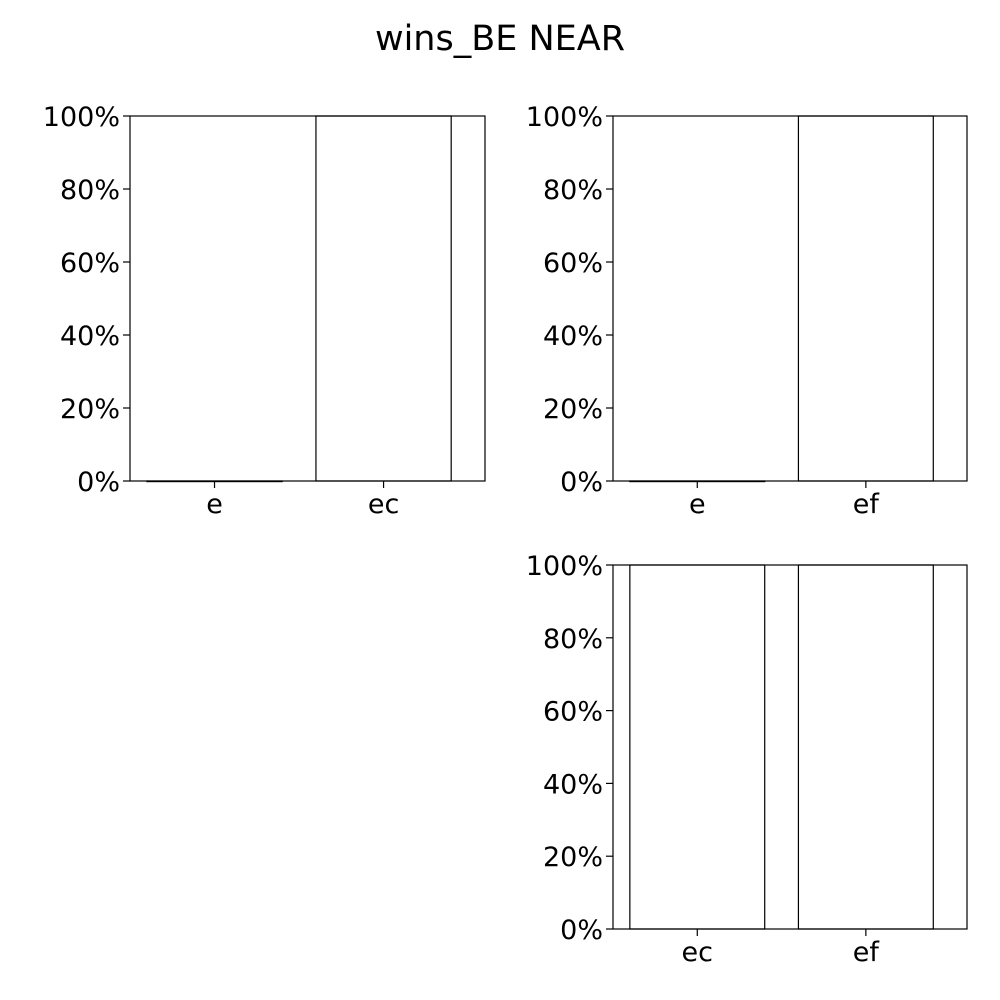 The width and height of the screenshot is (1000, 1000). I want to click on figure-title: wins_BE NEAR, so click(500, 39).